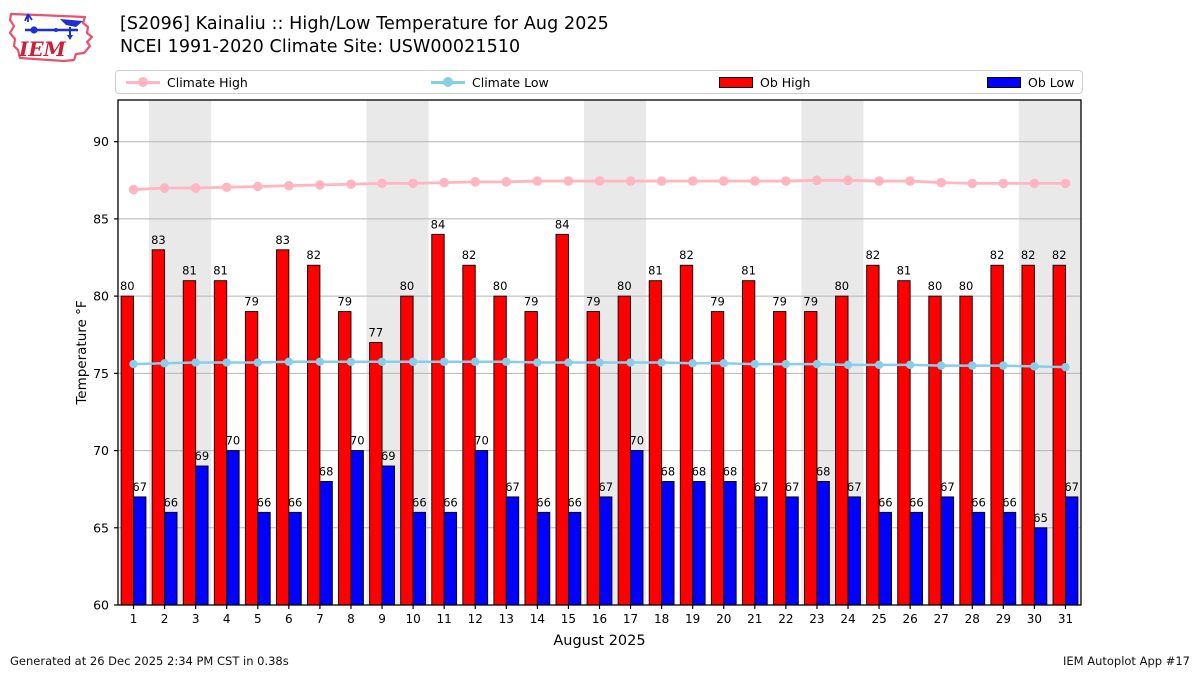 This screenshot has height=675, width=1200. I want to click on x-tick-label: 4, so click(227, 619).